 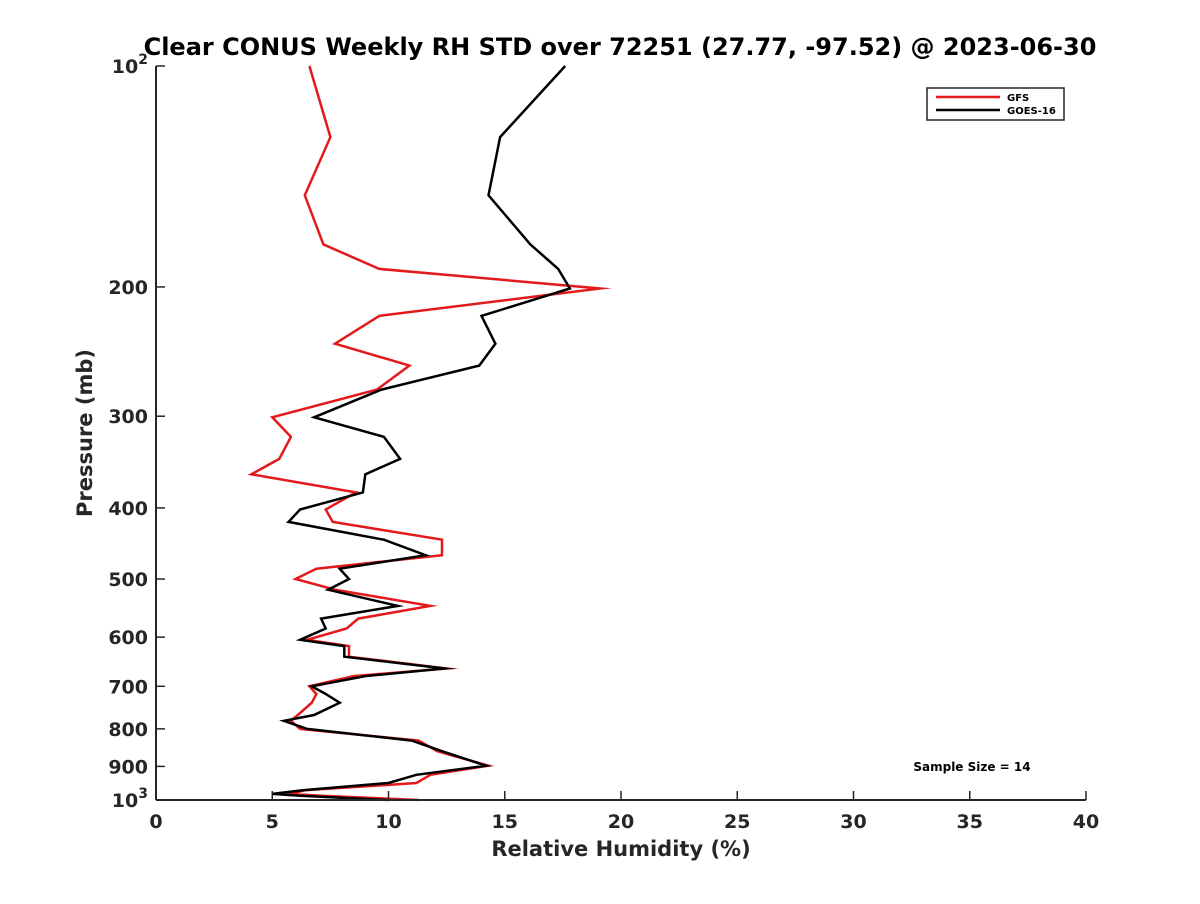 What do you see at coordinates (1031, 111) in the screenshot?
I see `legend-label-goes16: GOES-16` at bounding box center [1031, 111].